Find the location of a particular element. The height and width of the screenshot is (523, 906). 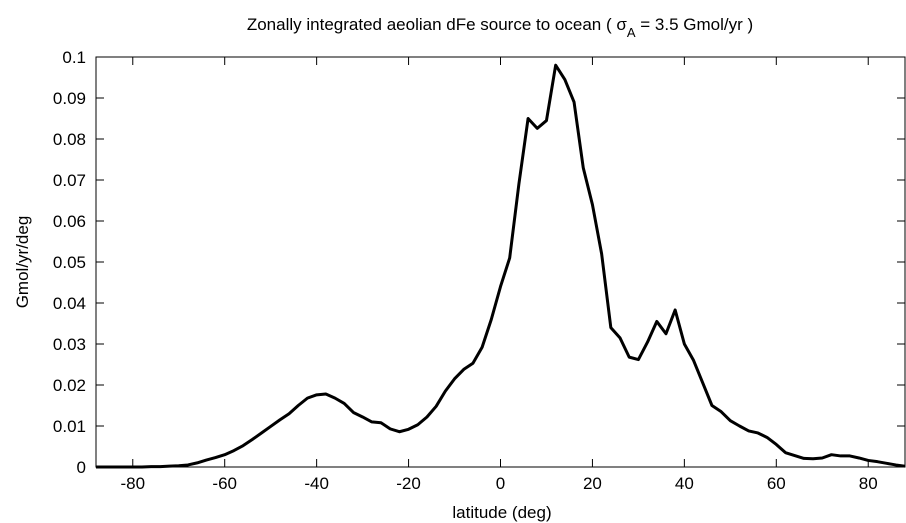

y-tick-label: 0.03 is located at coordinates (69, 344).